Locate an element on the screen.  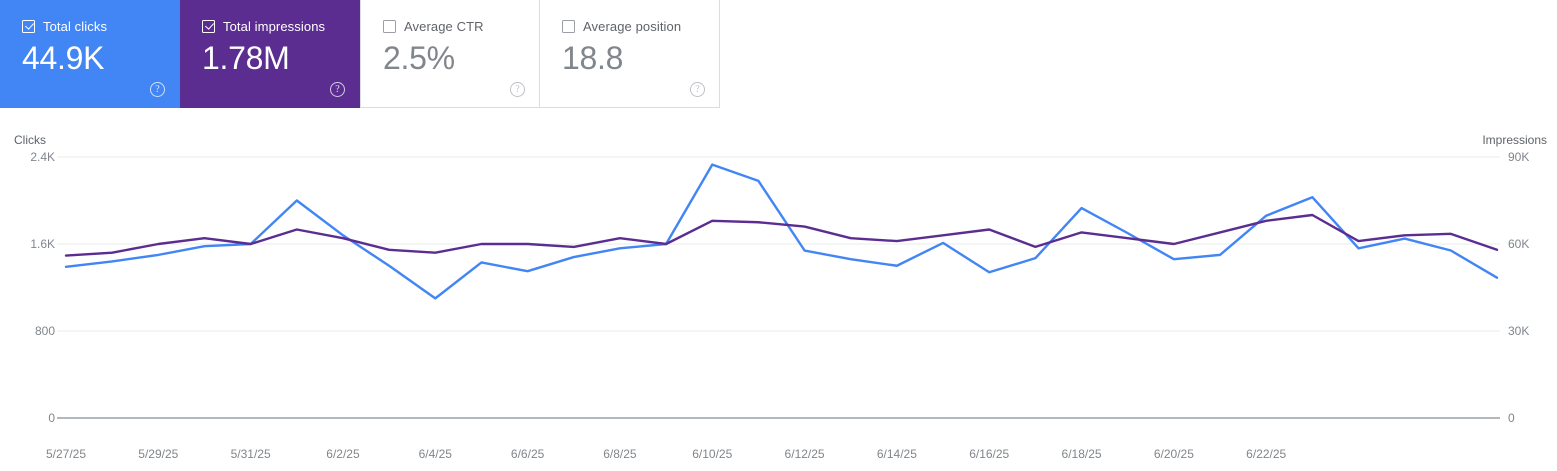
x-axis-tick-label: 6/4/25 is located at coordinates (435, 454).